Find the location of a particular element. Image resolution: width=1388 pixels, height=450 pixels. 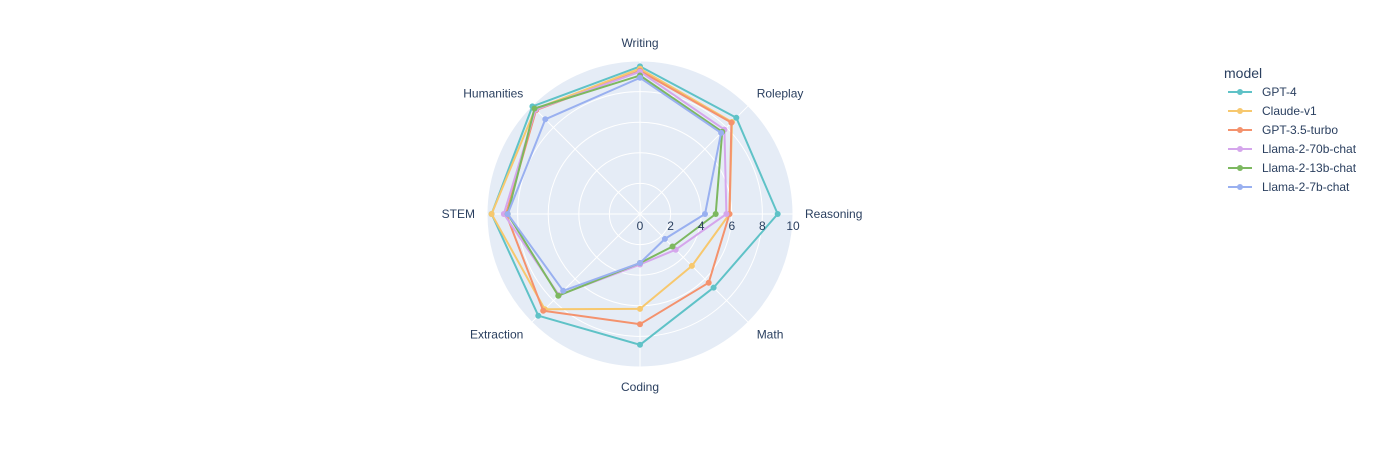

radial-tick-label: 4 is located at coordinates (701, 226).